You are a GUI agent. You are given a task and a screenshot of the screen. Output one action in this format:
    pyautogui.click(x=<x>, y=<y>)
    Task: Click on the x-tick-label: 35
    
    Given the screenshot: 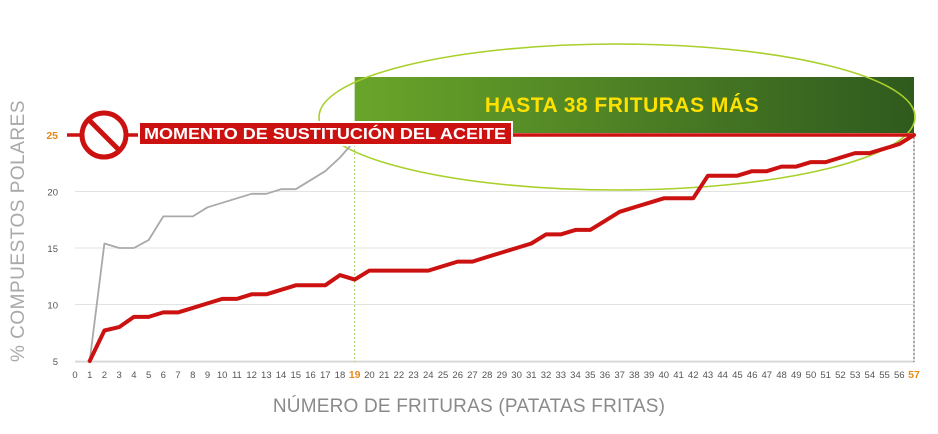 What is the action you would take?
    pyautogui.click(x=590, y=375)
    